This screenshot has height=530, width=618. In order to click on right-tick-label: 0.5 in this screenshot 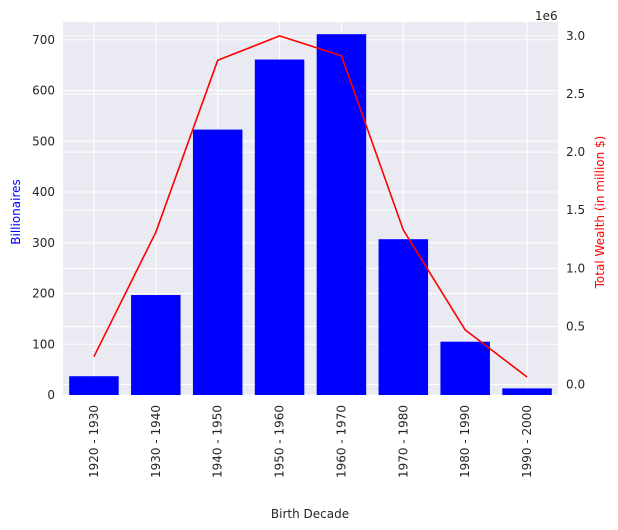, I will do `click(575, 326)`.